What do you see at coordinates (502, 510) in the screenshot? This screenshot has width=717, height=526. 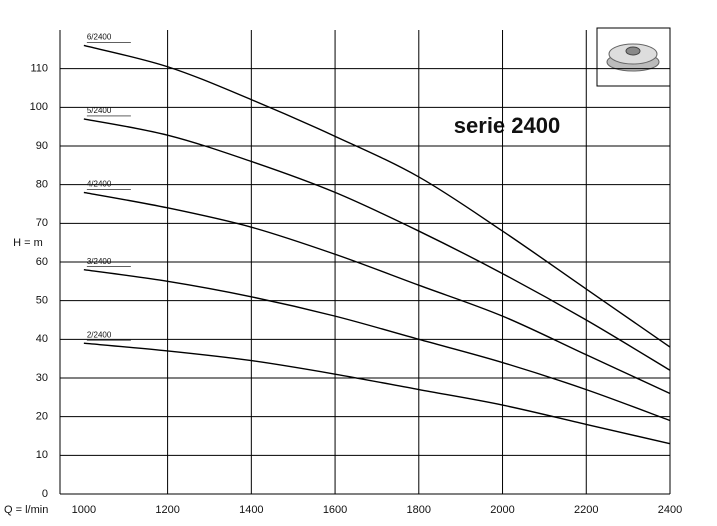 I see `x-tick-label: 2000` at bounding box center [502, 510].